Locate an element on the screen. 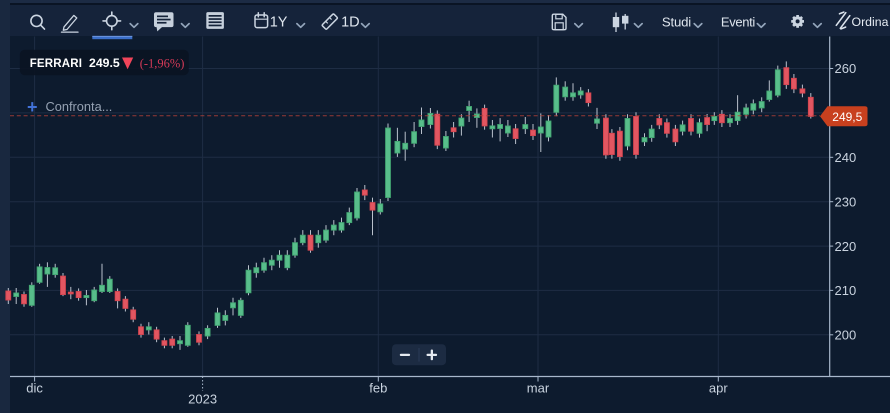  svg-text: 249,5 is located at coordinates (847, 117).